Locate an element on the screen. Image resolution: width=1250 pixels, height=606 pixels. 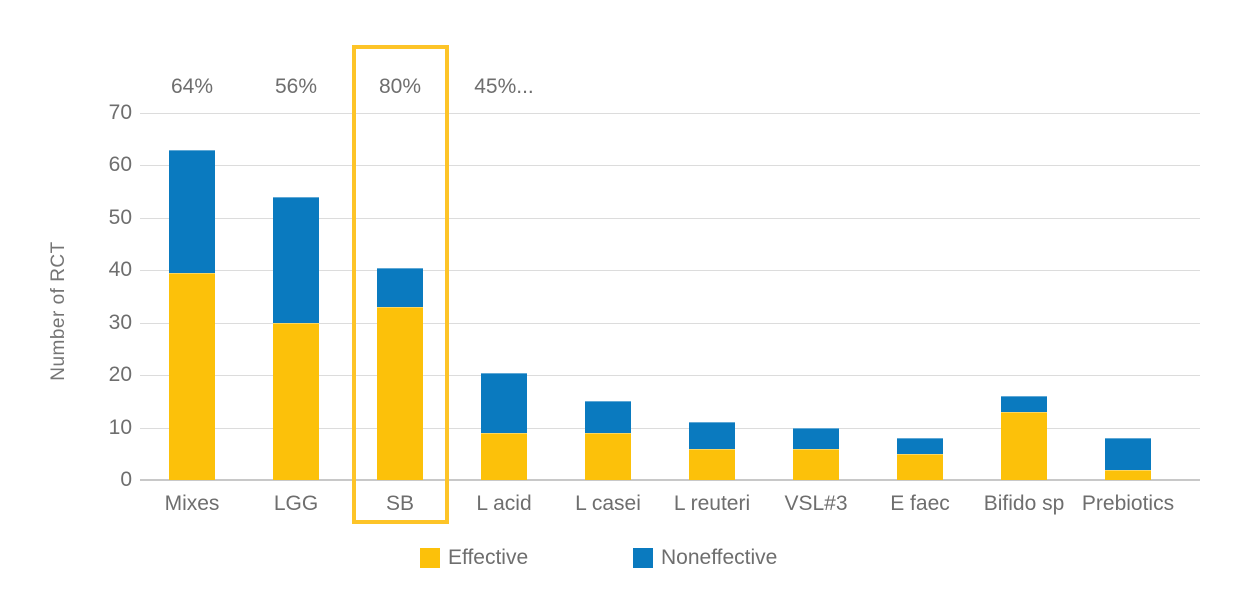
legend-label-noneffective: Noneffective is located at coordinates (719, 557).